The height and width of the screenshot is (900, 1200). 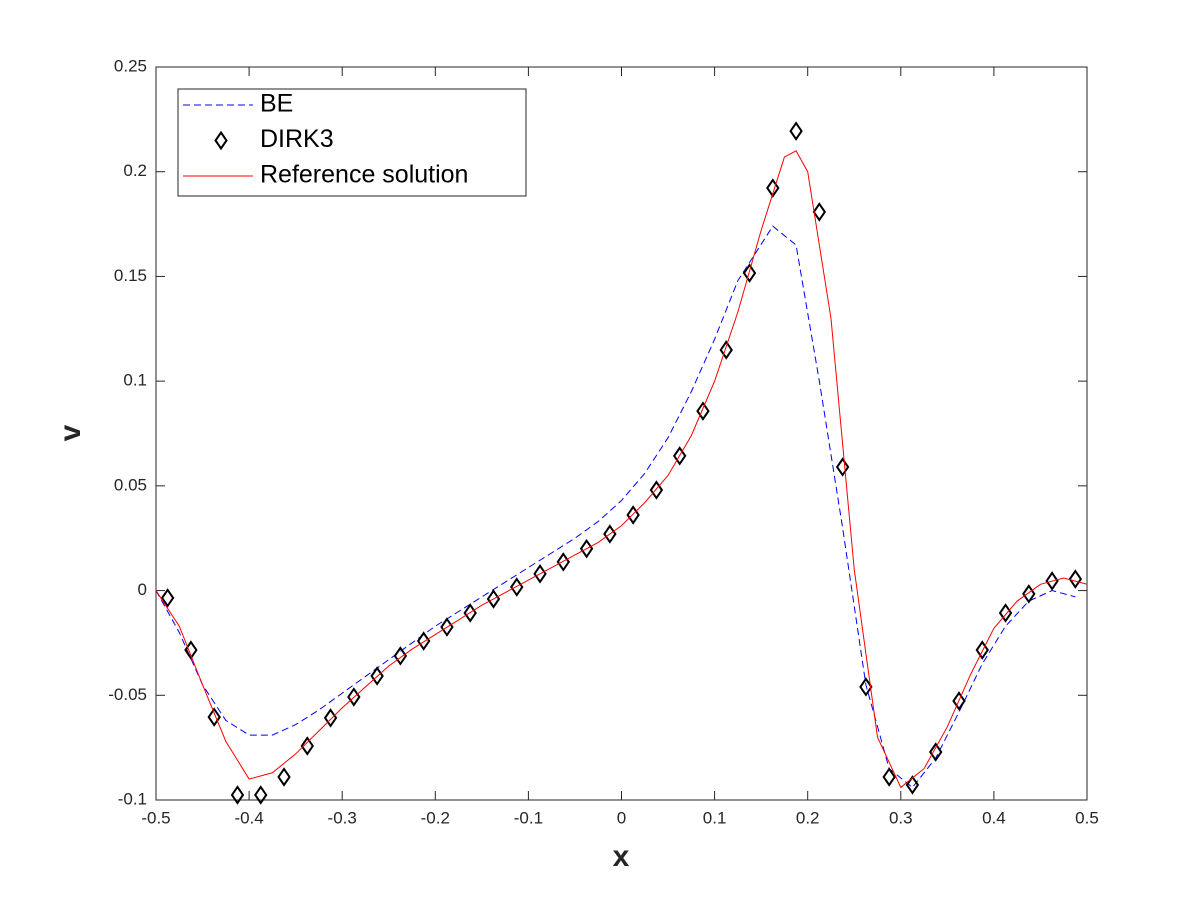 I want to click on legend-label: BE, so click(x=276, y=104).